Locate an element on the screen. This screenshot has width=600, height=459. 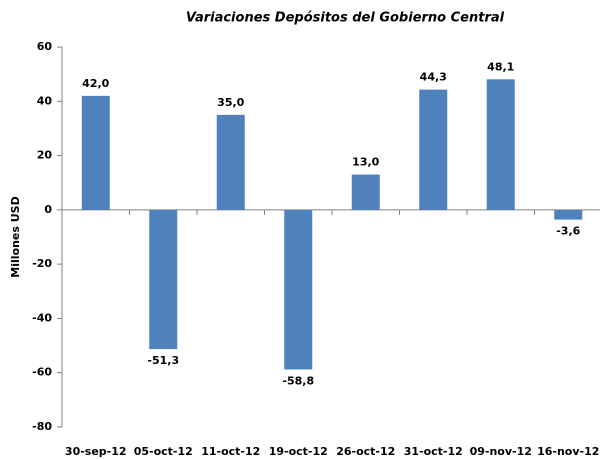
y-tick-label: -80 is located at coordinates (42, 426).